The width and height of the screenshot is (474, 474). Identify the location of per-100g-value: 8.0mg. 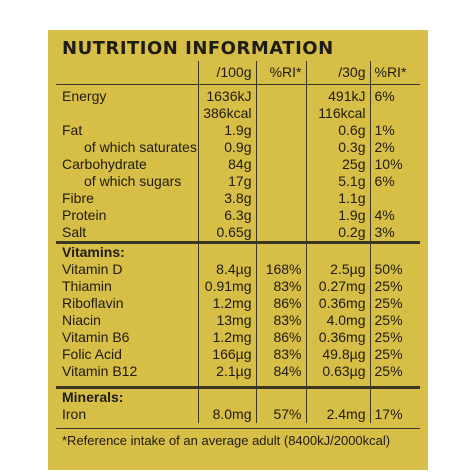
(226, 414).